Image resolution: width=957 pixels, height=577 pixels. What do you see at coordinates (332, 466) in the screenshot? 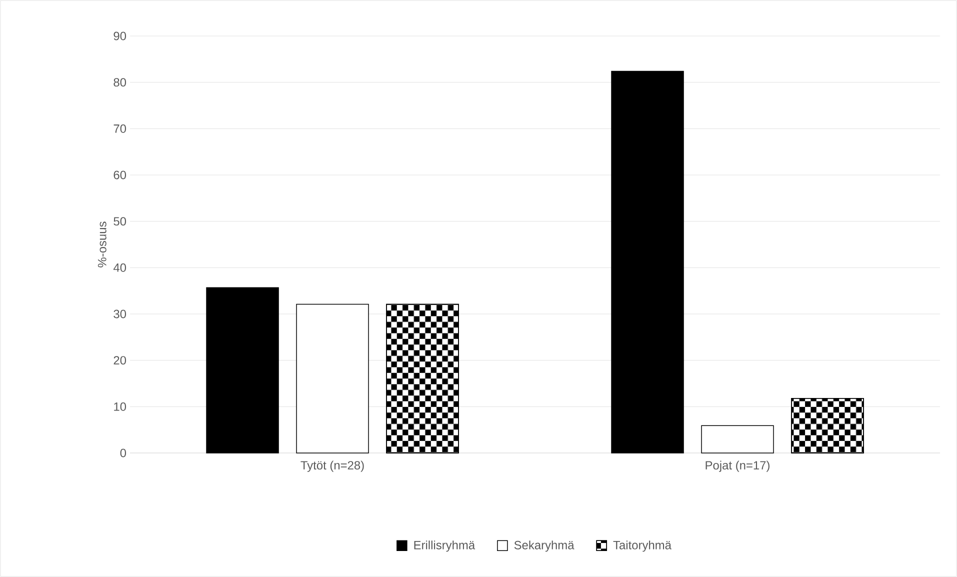
I see `x-tick-label: Tytöt (n=28)` at bounding box center [332, 466].